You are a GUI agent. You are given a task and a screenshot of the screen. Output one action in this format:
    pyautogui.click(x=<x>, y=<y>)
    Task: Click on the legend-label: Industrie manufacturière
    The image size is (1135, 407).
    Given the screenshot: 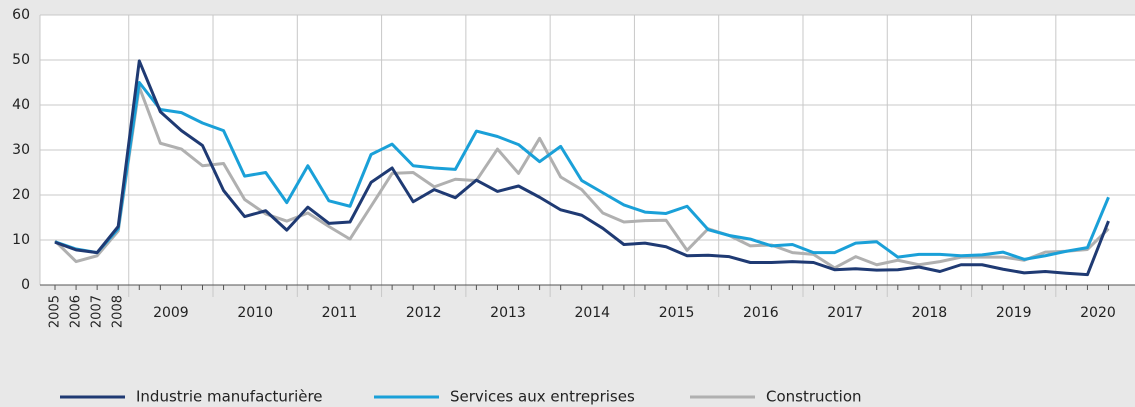 What is the action you would take?
    pyautogui.click(x=229, y=397)
    